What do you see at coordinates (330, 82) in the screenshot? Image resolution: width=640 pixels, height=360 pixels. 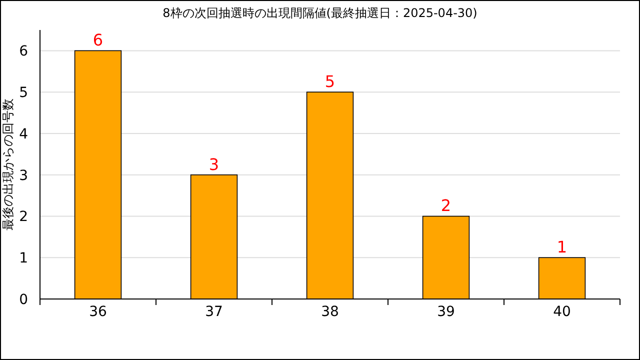 I see `data-label: 5` at bounding box center [330, 82].